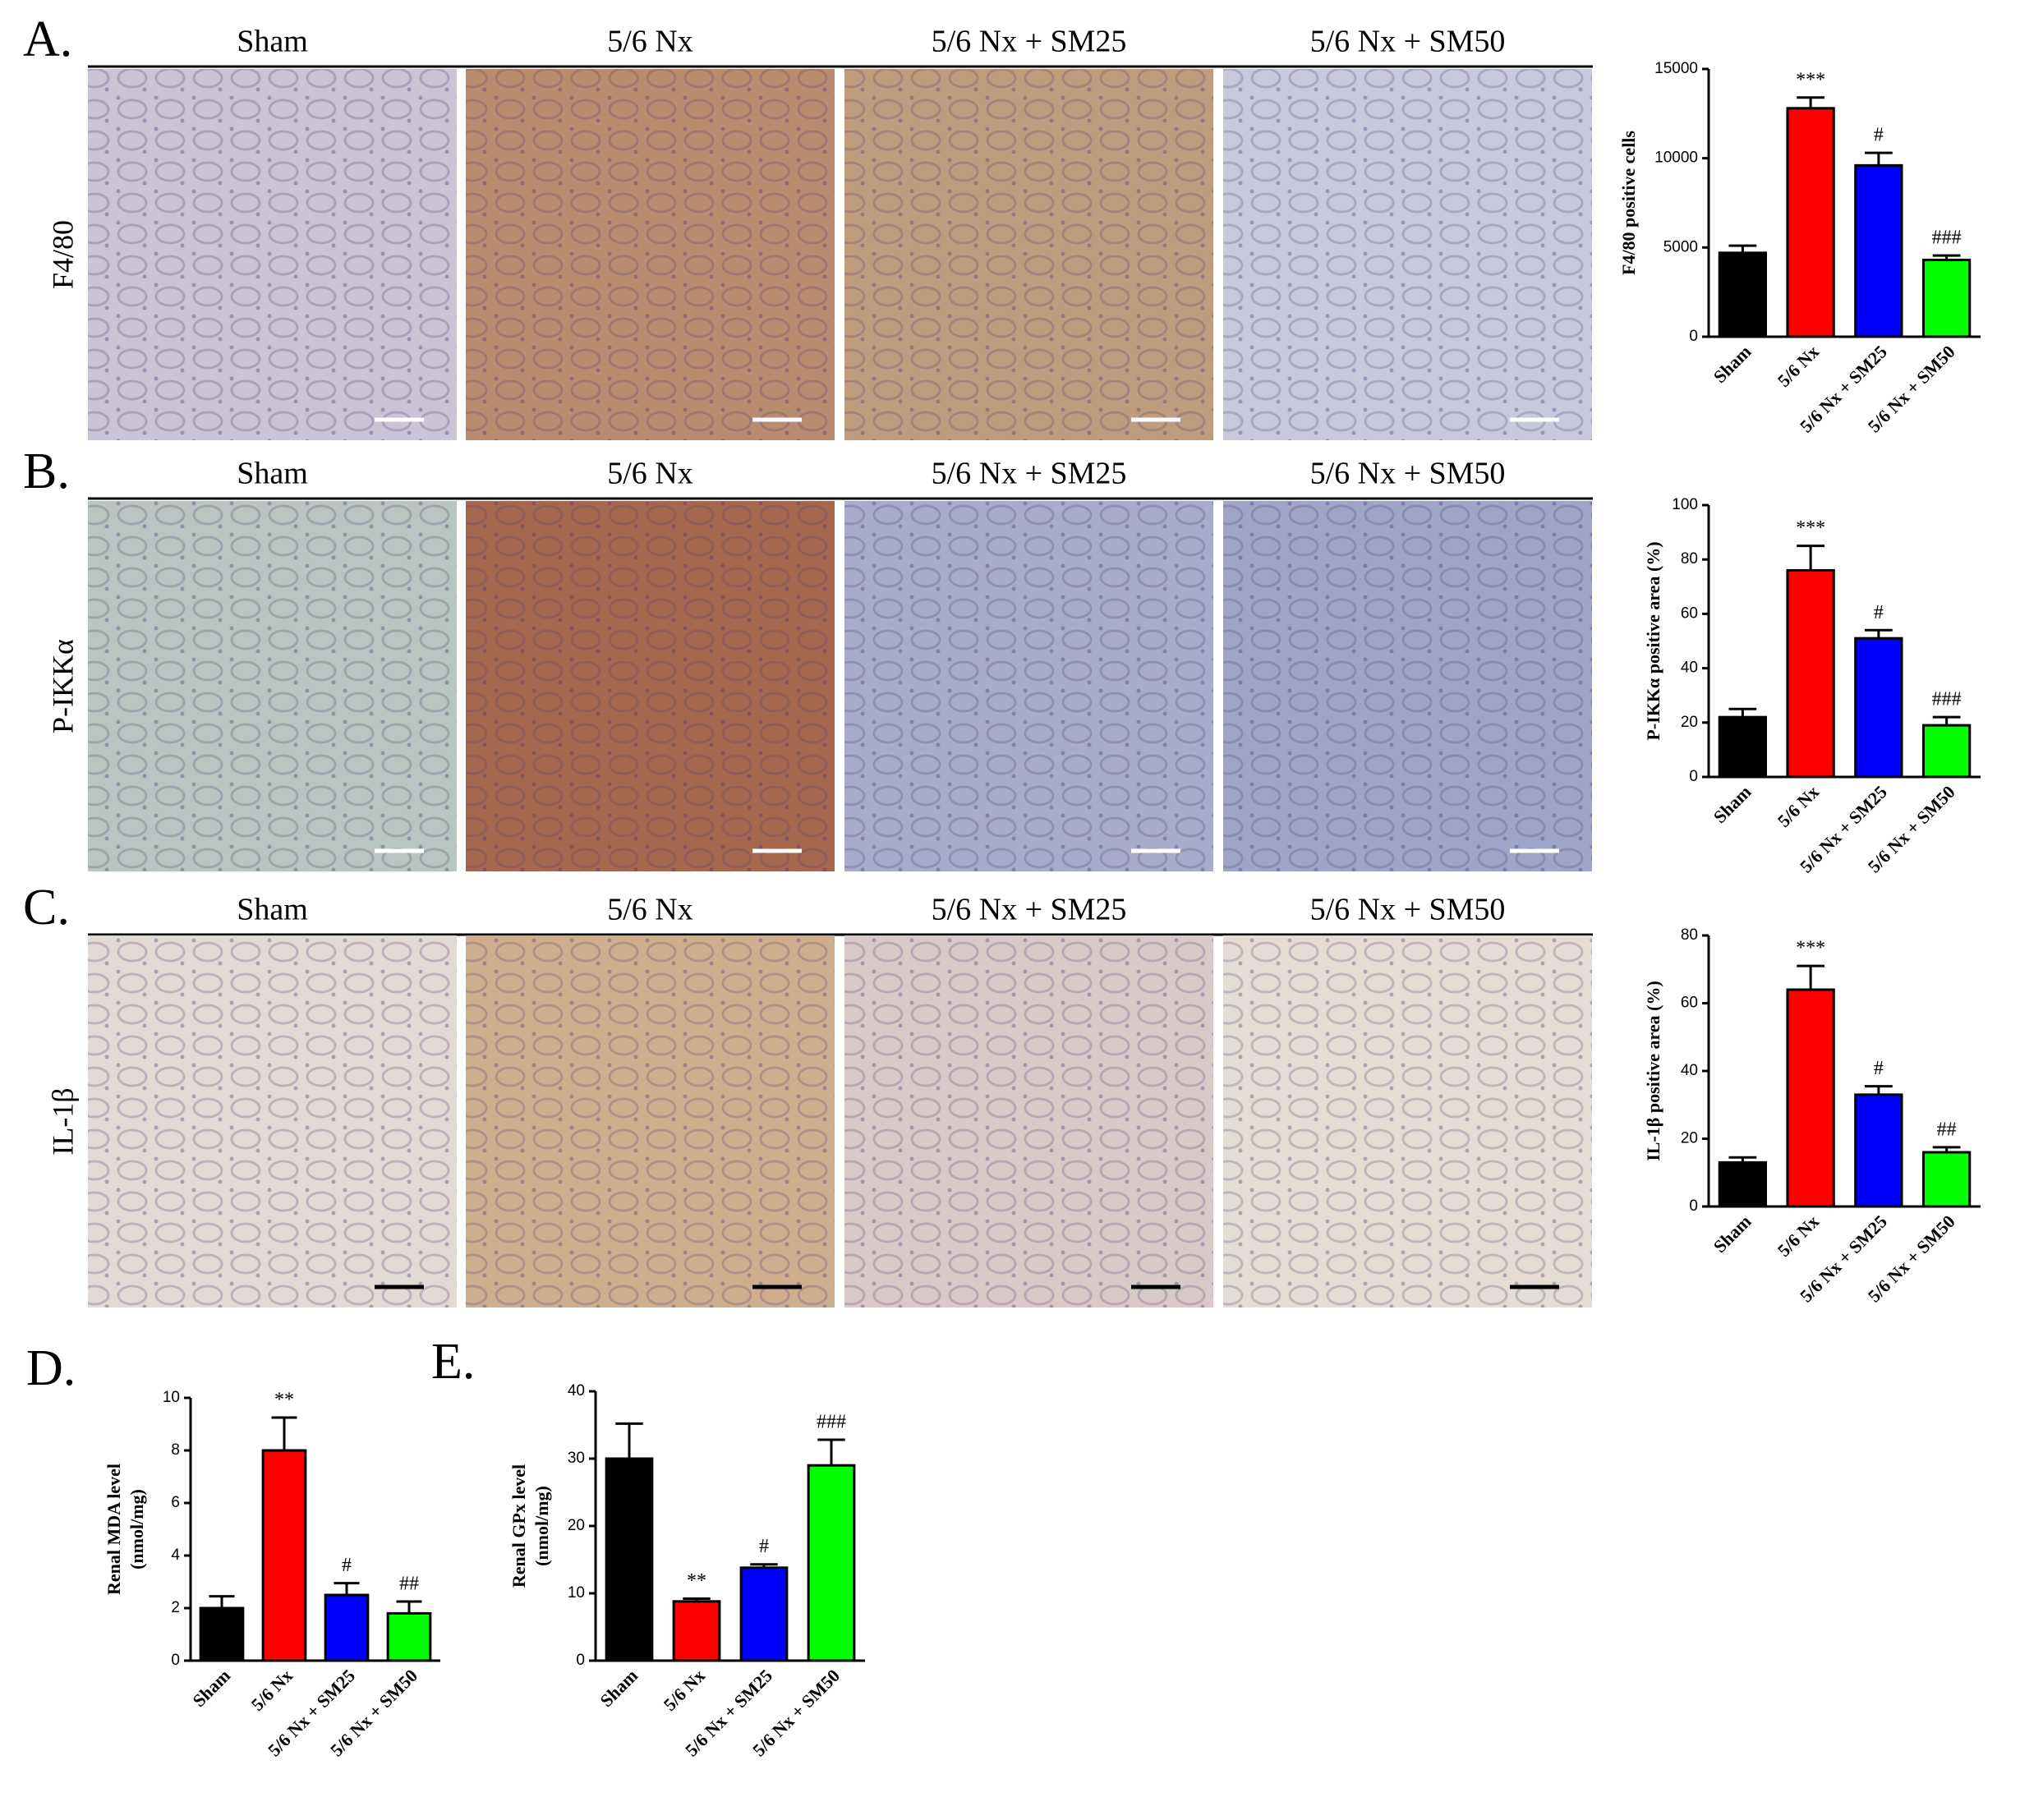  I want to click on y-tick-label: 15000, so click(1676, 68).